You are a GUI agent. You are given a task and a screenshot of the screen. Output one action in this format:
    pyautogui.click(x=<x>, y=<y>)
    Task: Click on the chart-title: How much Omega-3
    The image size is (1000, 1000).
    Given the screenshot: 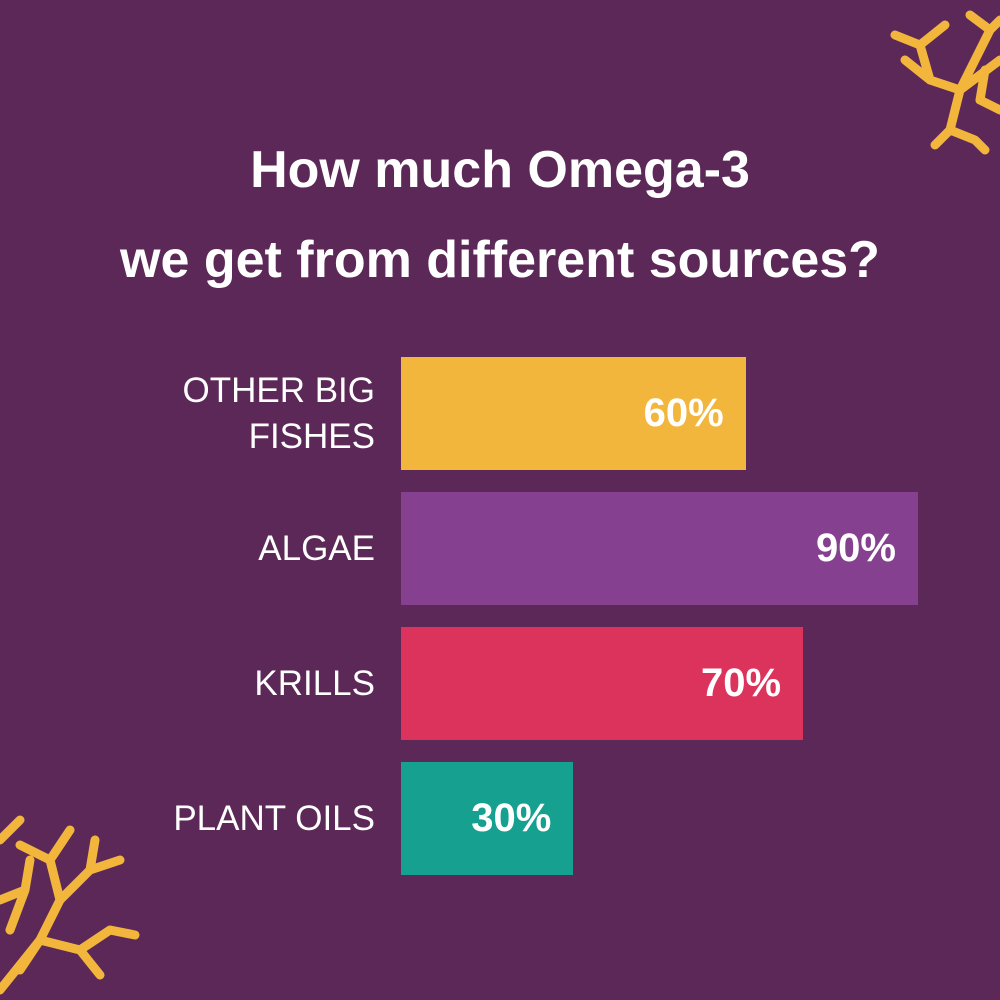 What is the action you would take?
    pyautogui.click(x=500, y=170)
    